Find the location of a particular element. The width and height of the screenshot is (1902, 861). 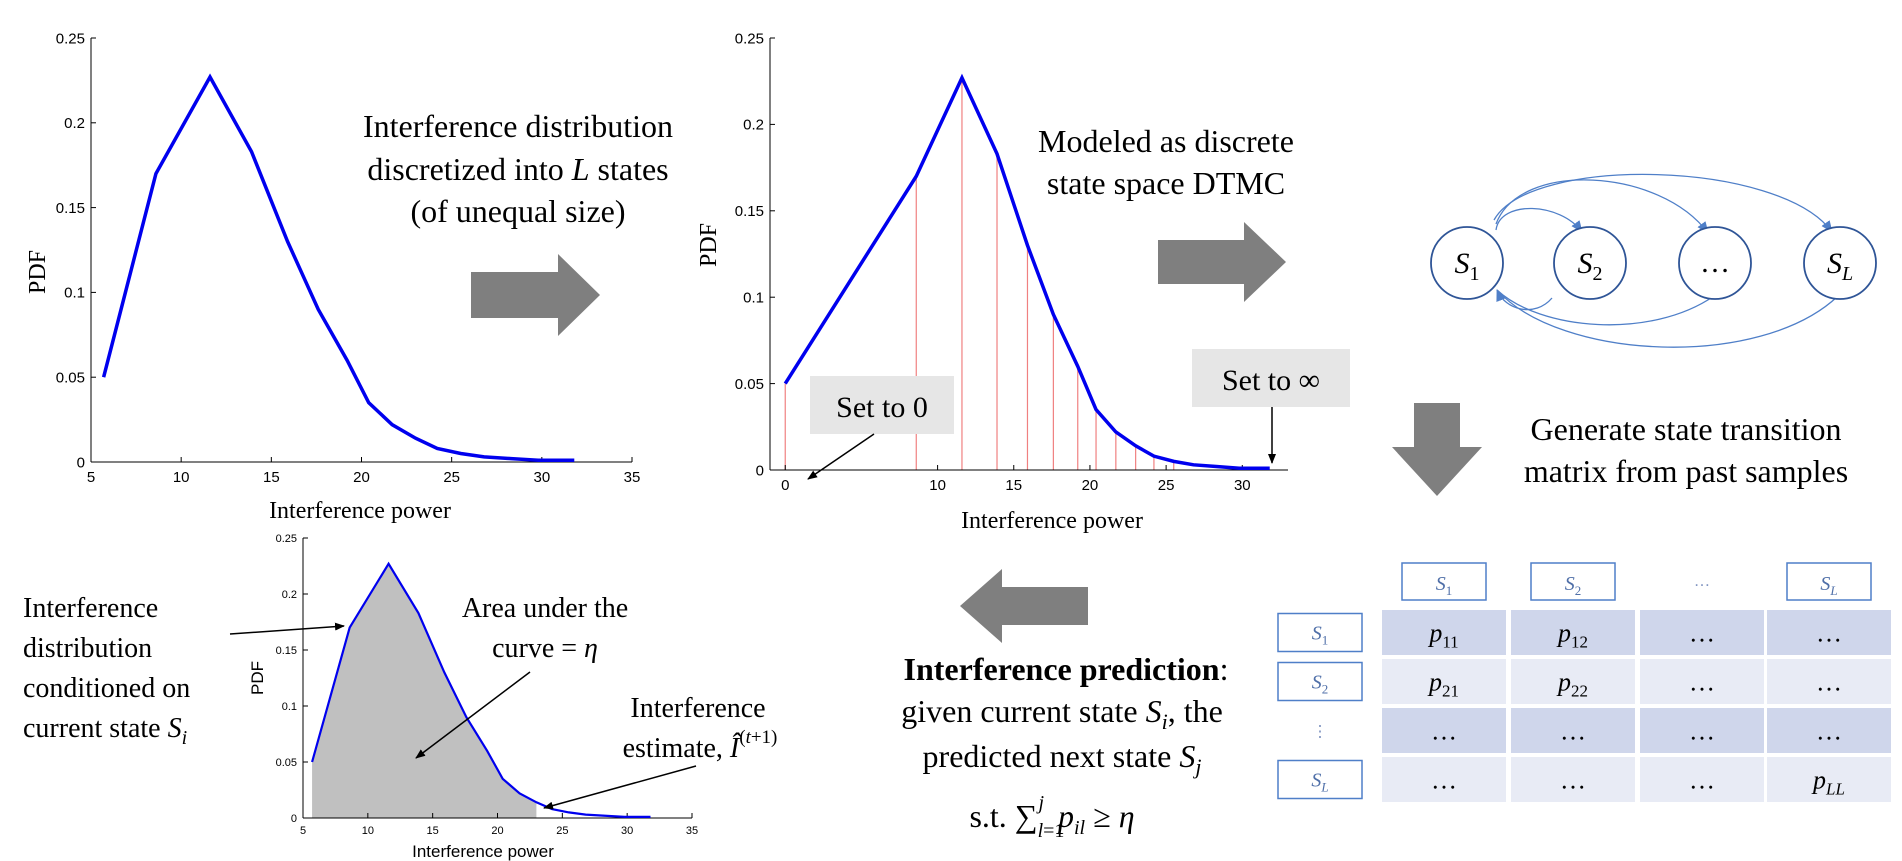

chart1-pdf-curve is located at coordinates (338, 268).